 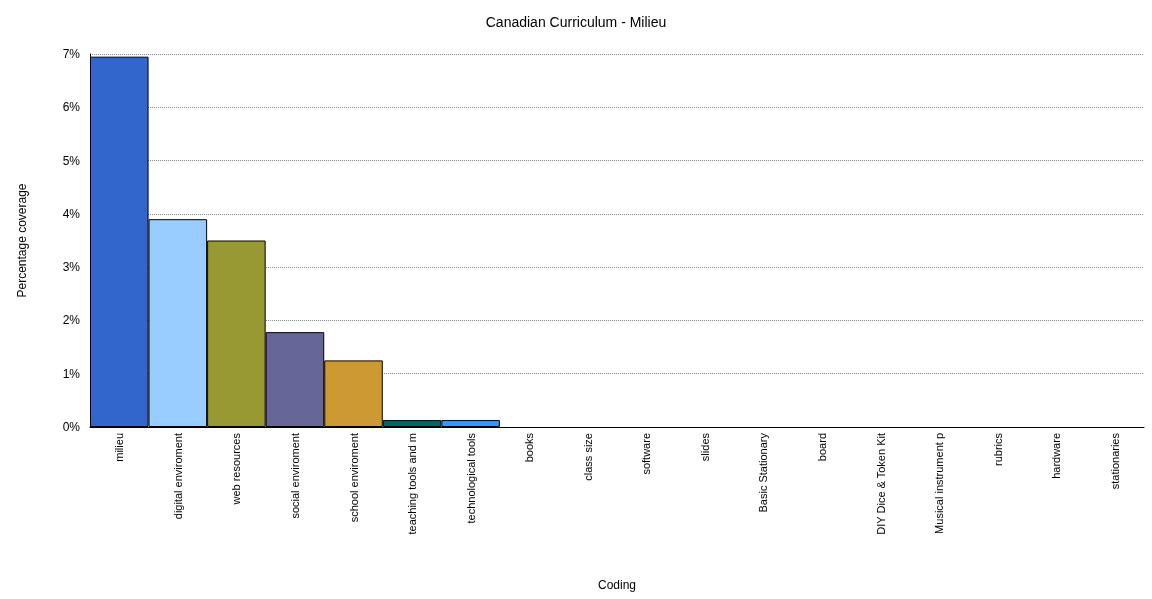 I want to click on x-tick-label: teaching tools and m, so click(x=412, y=484).